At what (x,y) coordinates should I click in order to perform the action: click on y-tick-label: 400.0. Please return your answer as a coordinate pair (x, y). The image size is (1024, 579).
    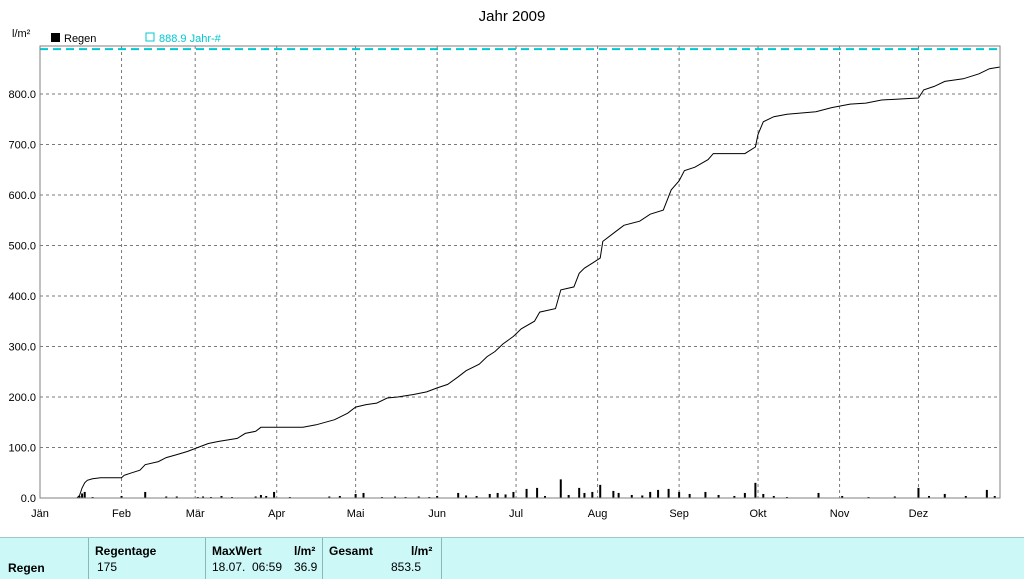
    Looking at the image, I should click on (22, 297).